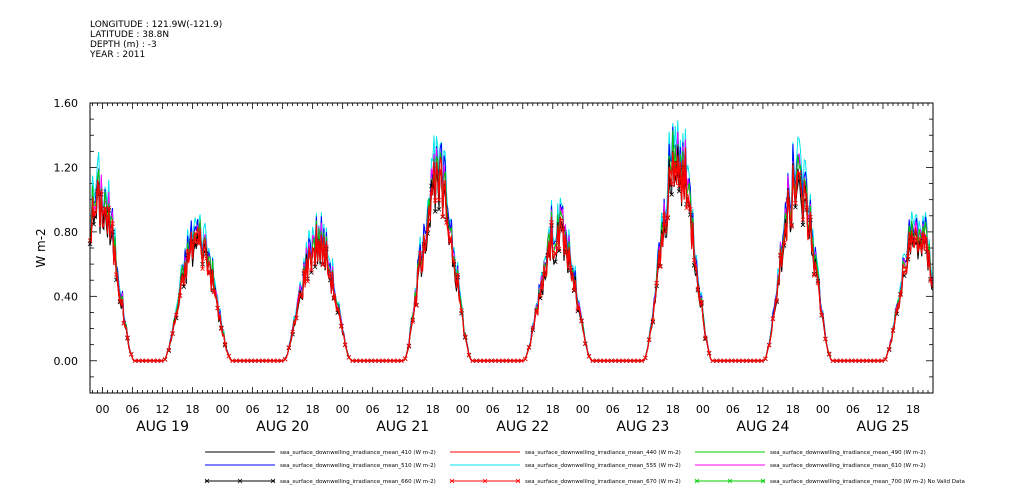 Image resolution: width=1009 pixels, height=504 pixels. I want to click on x-tick-label: 00, so click(583, 409).